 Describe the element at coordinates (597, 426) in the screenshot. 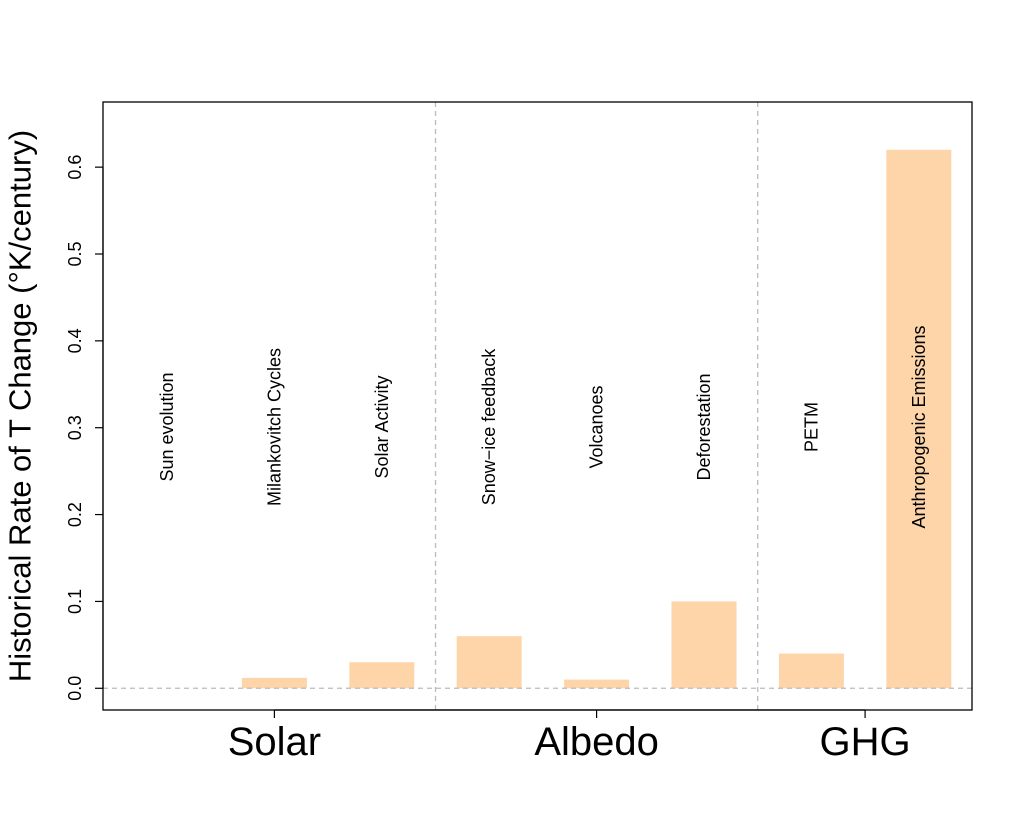

I see `bar-label: Volcanoes` at that location.